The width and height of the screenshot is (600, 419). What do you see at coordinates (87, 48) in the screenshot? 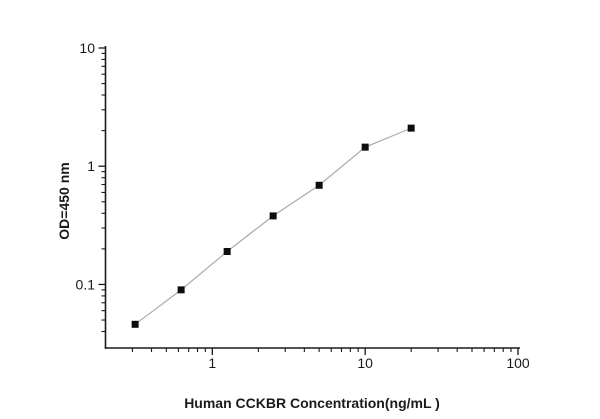
I see `y-tick-label: 10` at bounding box center [87, 48].